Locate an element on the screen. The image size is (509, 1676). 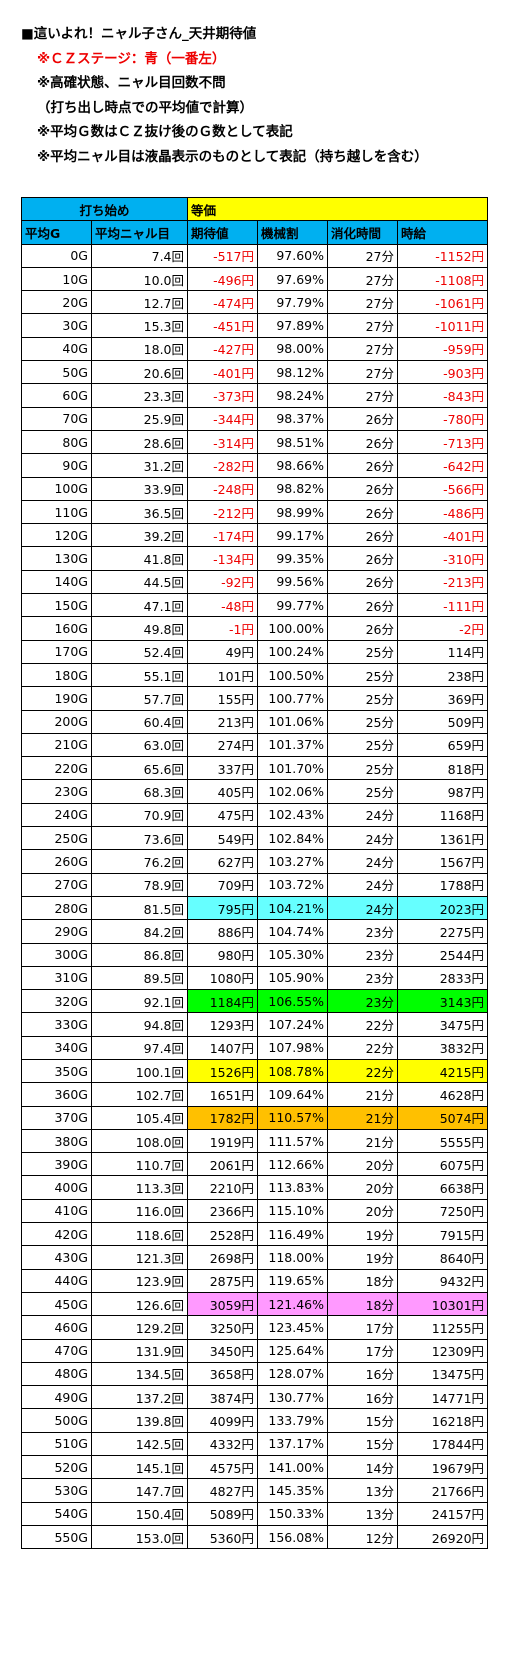
cell-expected-value: 4099円 is located at coordinates (223, 1420).